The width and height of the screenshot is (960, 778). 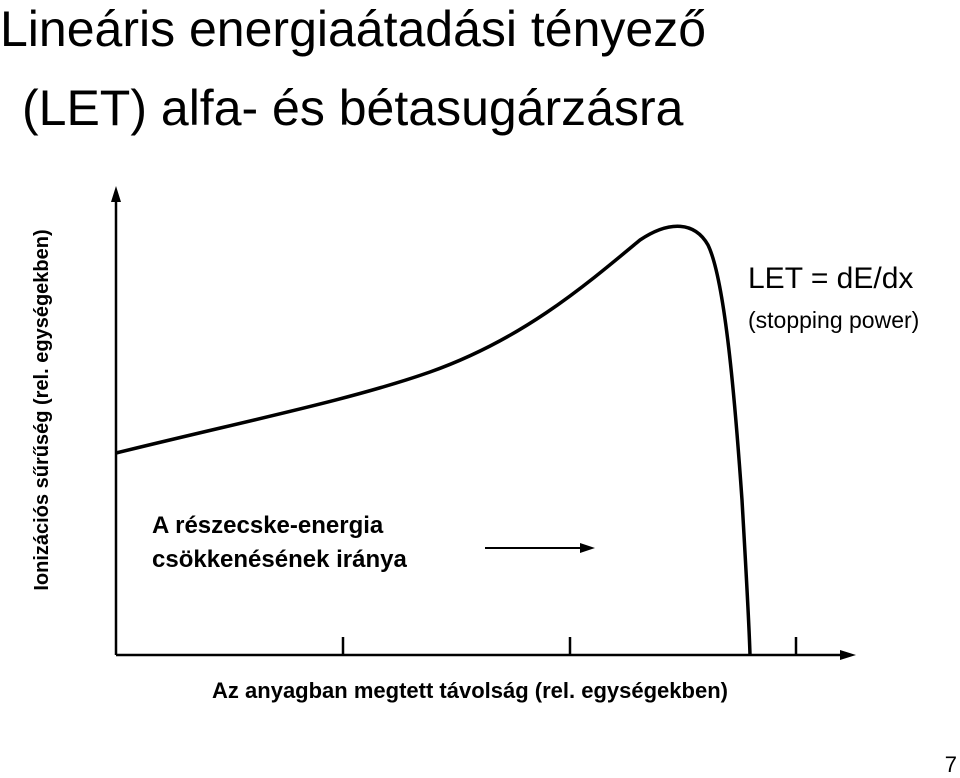 I want to click on formula: LET = dE/dx, so click(x=830, y=278).